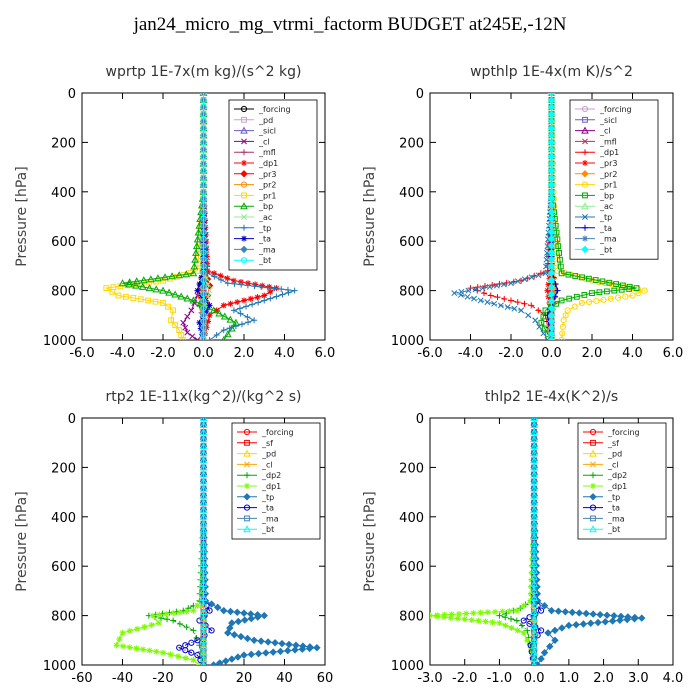  What do you see at coordinates (204, 397) in the screenshot?
I see `panel-title: rtp2 1E-11x(kg^2)/(kg^2 s)` at bounding box center [204, 397].